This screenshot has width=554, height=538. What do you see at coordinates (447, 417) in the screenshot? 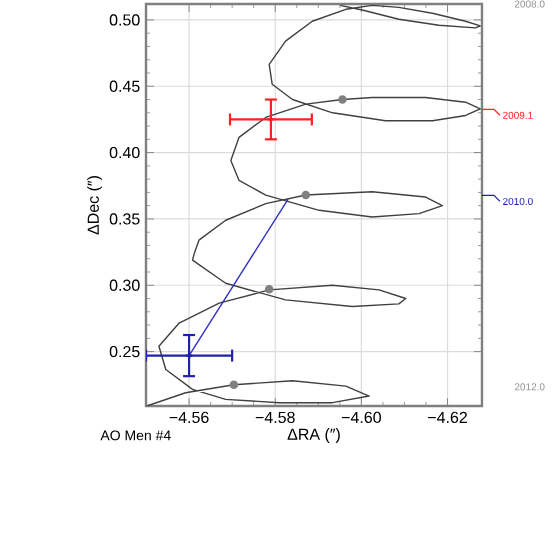
I see `x-tick-label: −4.62` at bounding box center [447, 417].